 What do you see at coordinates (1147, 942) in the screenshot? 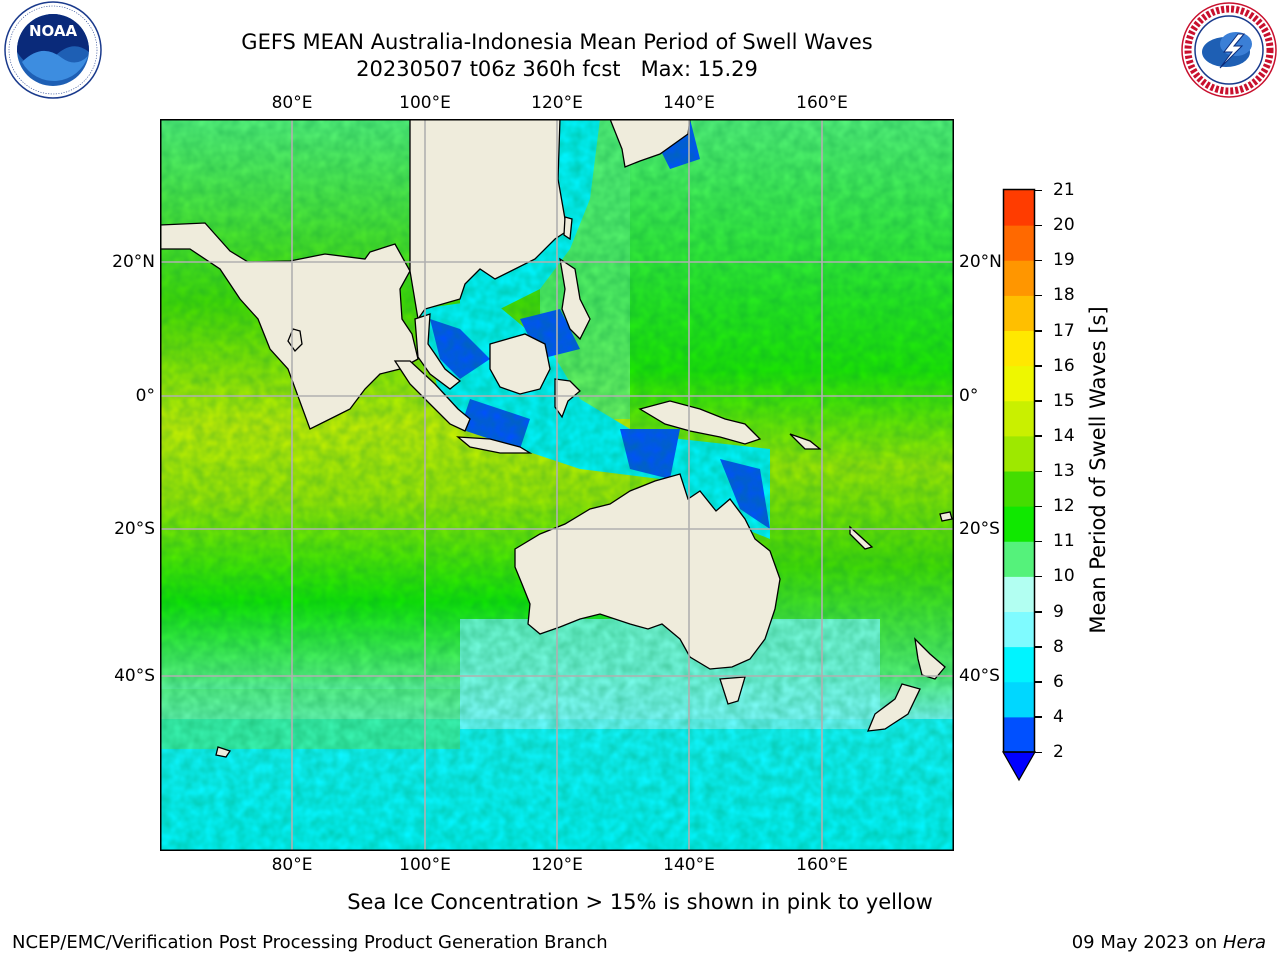
I see `footer-date-text: 09 May 2023 on` at bounding box center [1147, 942].